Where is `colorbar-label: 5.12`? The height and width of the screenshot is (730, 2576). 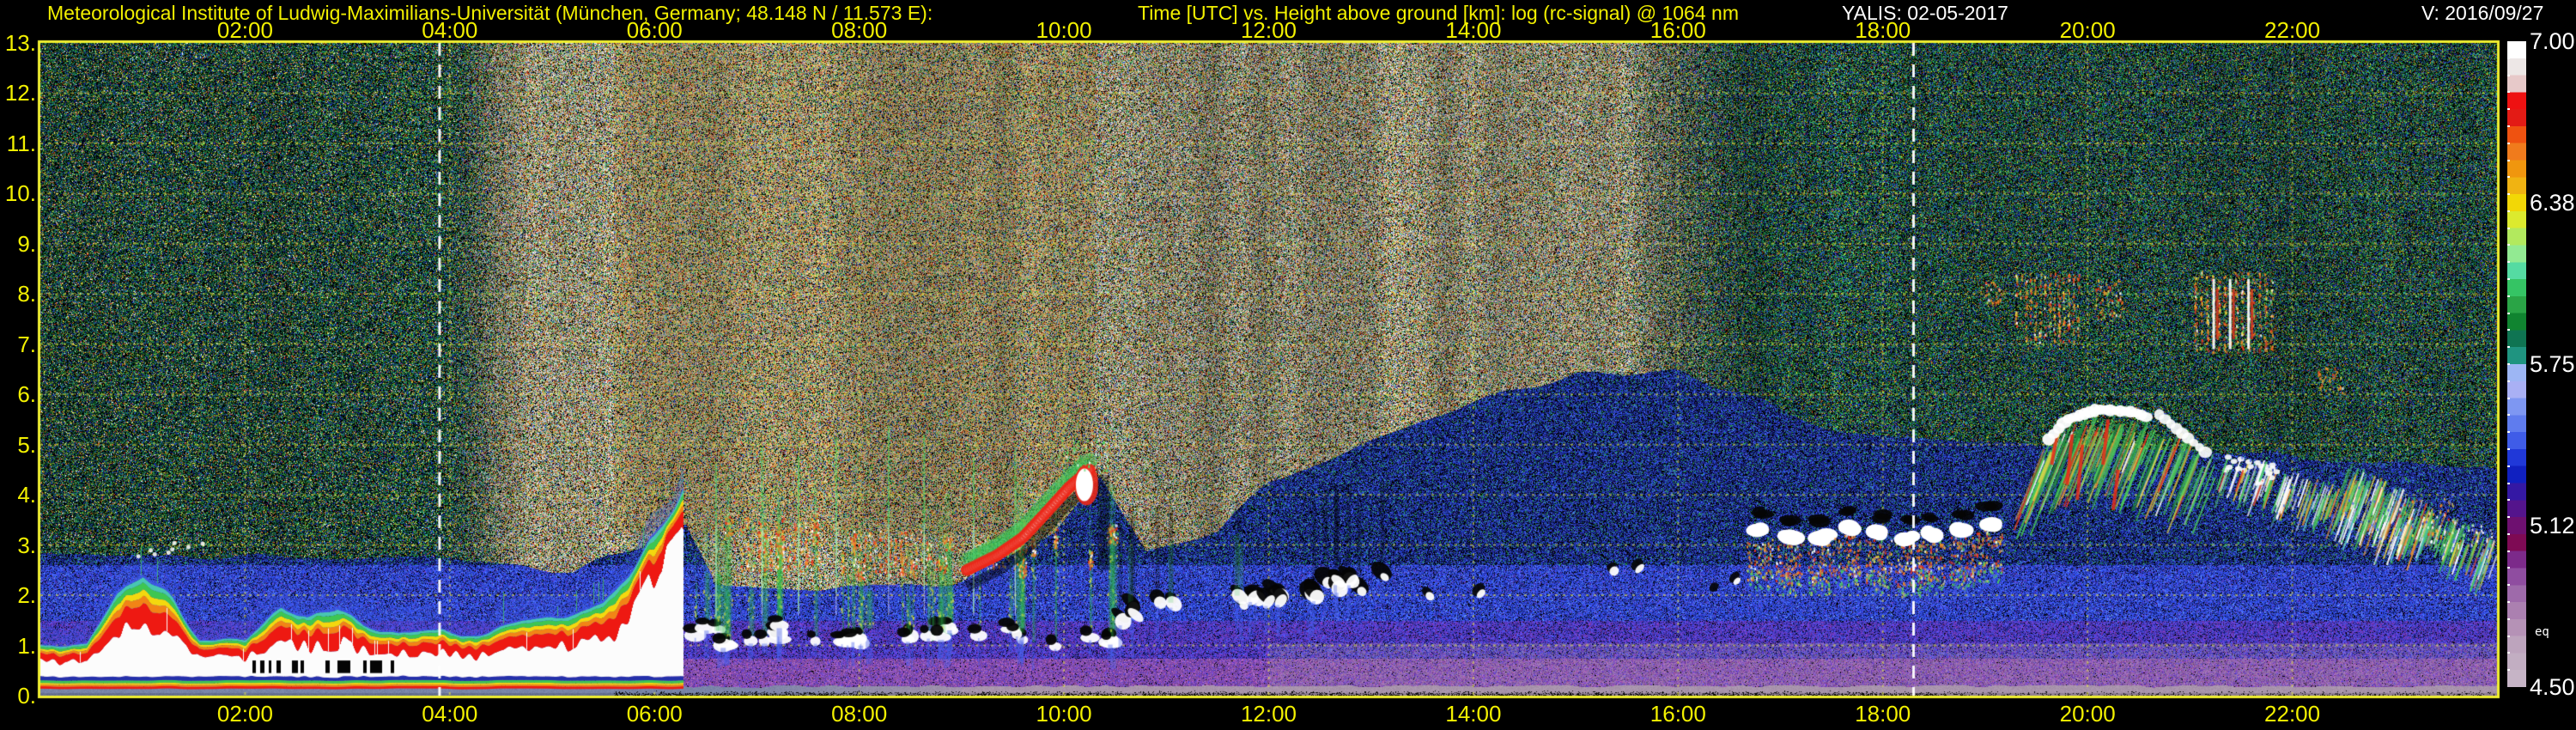
colorbar-label: 5.12 is located at coordinates (2552, 525).